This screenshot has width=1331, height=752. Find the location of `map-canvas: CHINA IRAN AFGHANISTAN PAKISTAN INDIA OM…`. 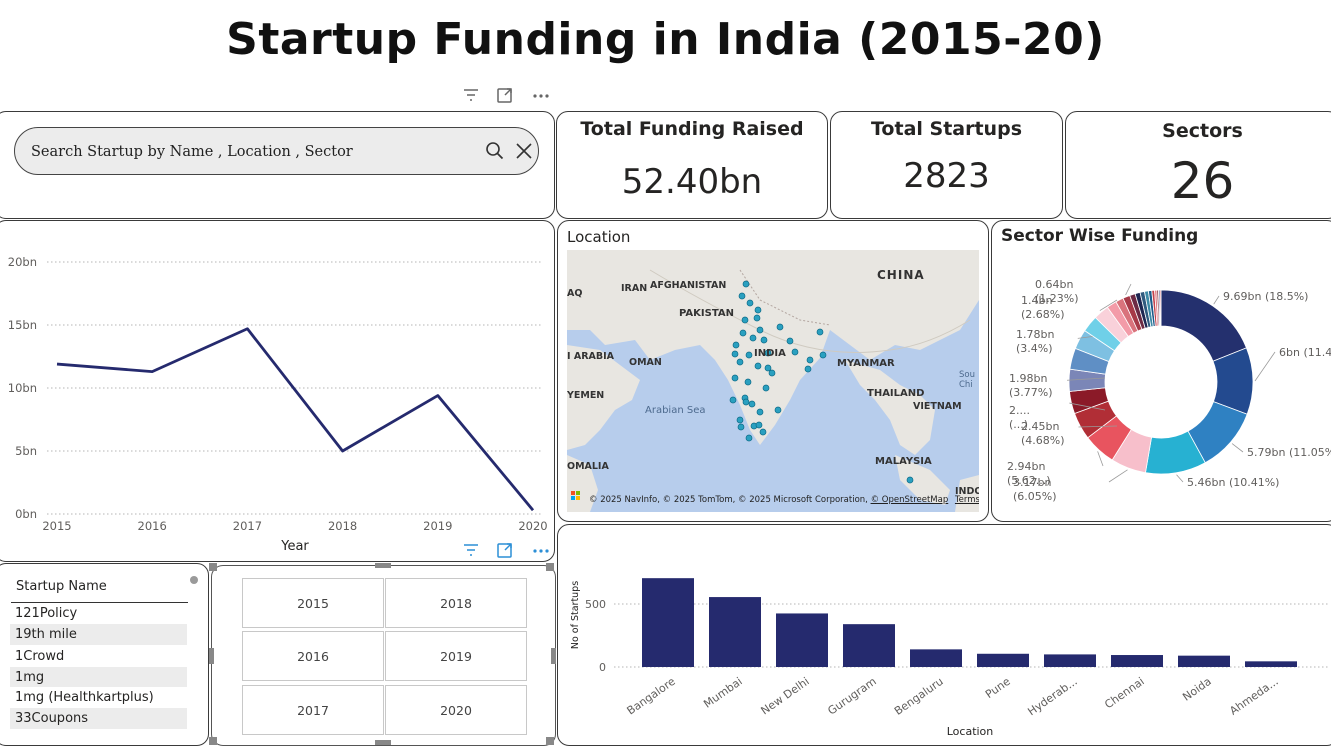

map-canvas: CHINA IRAN AFGHANISTAN PAKISTAN INDIA OM… is located at coordinates (773, 381).